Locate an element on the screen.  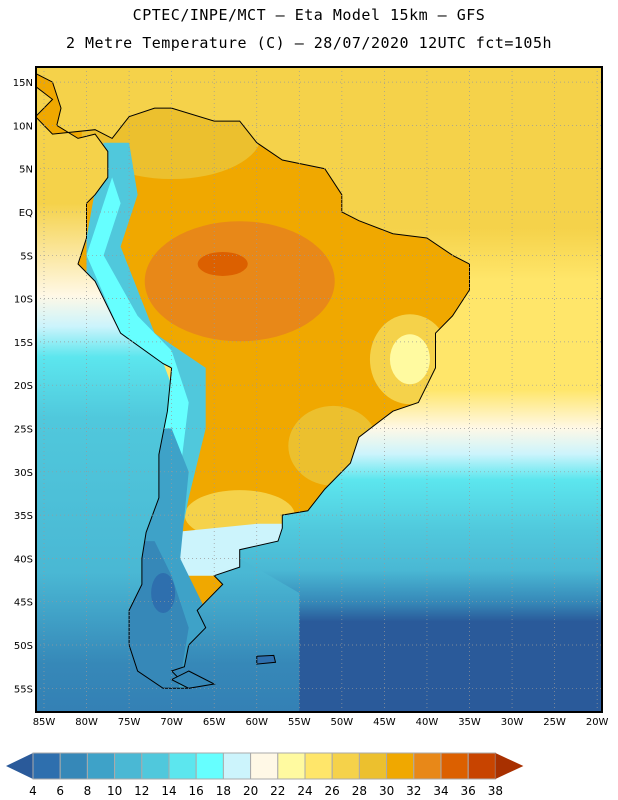
title-line-1: CPTEC/INPE/MCT – Eta Model 15km – GFS is located at coordinates (309, 15).